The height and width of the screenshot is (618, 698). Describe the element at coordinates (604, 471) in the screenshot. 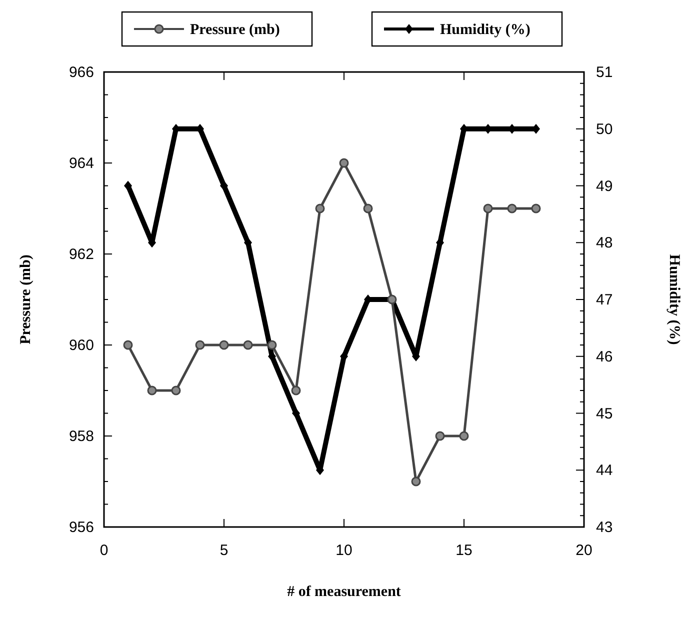

I see `y2-tick-label: 44` at that location.